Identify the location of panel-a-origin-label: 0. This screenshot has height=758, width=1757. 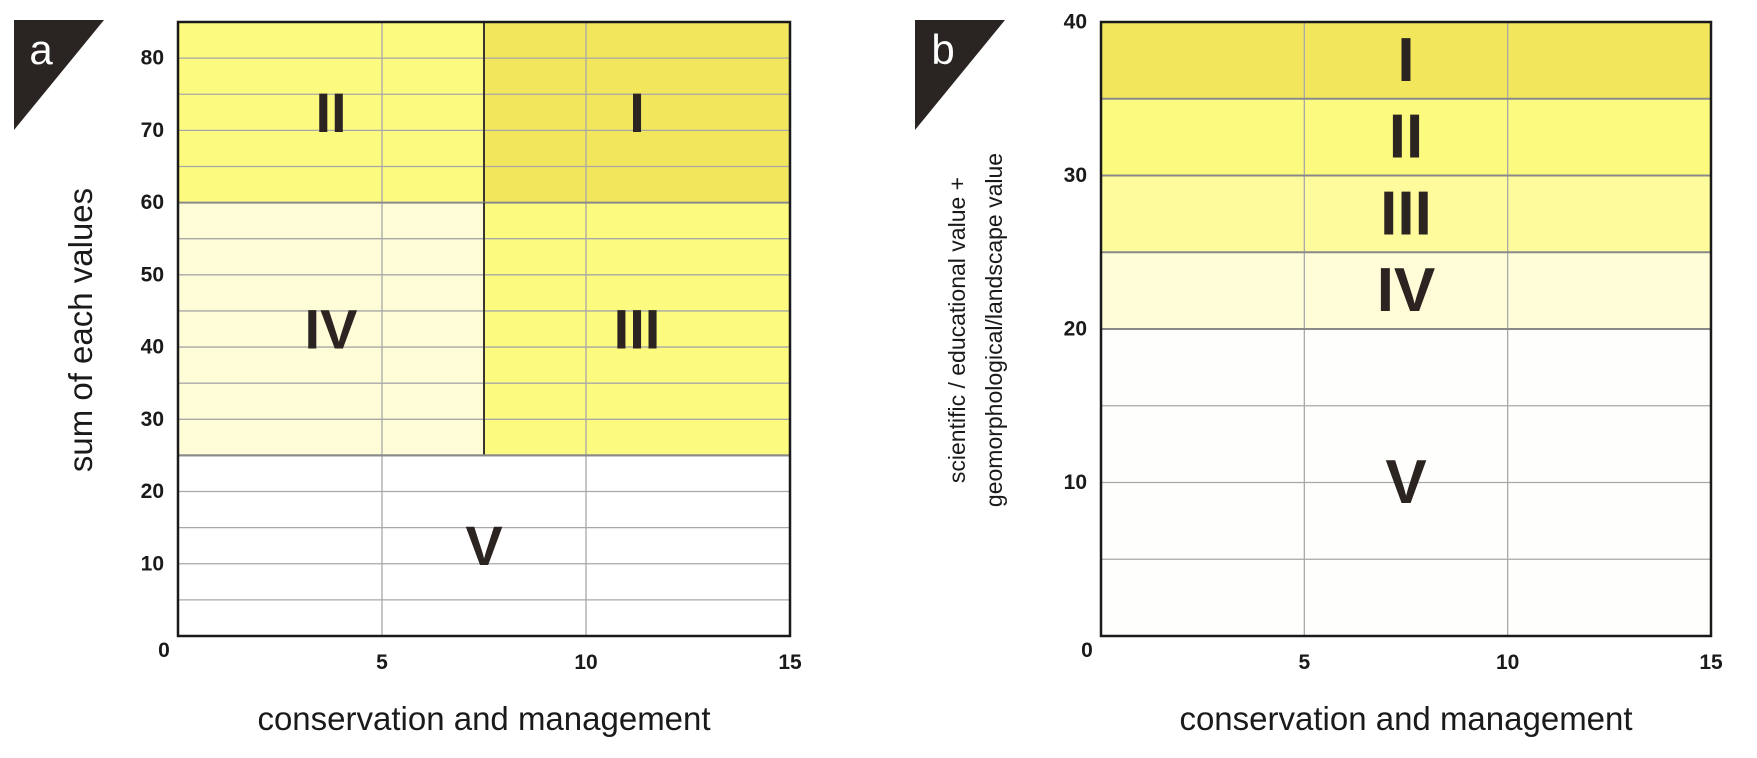
(164, 650).